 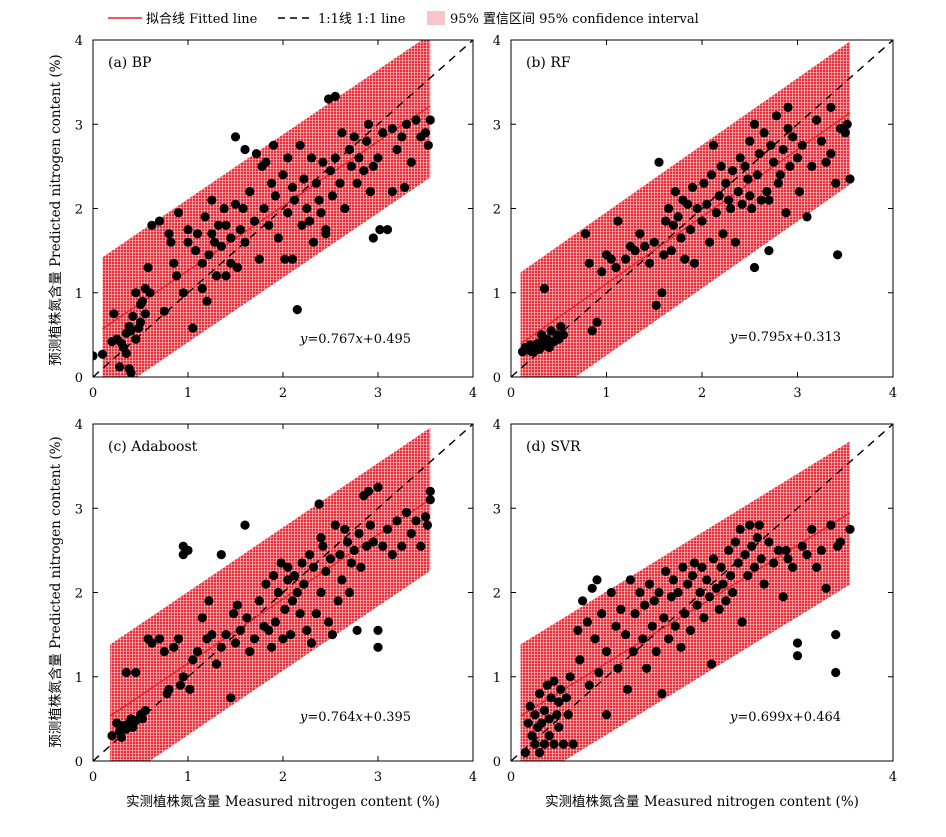 What do you see at coordinates (355, 717) in the screenshot?
I see `equation-adaboost: y=0.764x+0.395` at bounding box center [355, 717].